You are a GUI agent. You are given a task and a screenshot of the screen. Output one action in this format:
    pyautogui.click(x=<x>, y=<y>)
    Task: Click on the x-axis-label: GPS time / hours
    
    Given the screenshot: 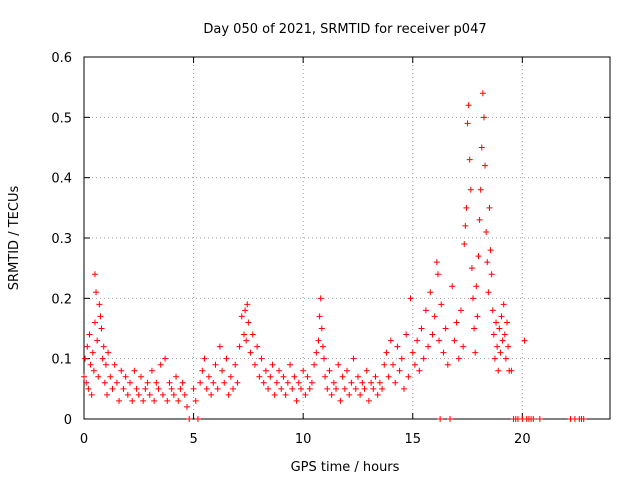 What is the action you would take?
    pyautogui.click(x=345, y=467)
    